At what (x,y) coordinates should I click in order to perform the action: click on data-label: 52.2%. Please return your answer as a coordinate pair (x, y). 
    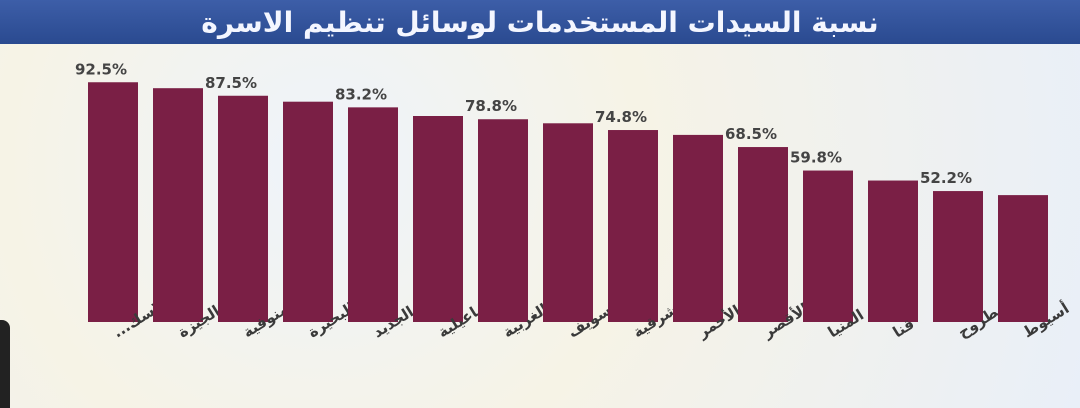
    Looking at the image, I should click on (946, 178).